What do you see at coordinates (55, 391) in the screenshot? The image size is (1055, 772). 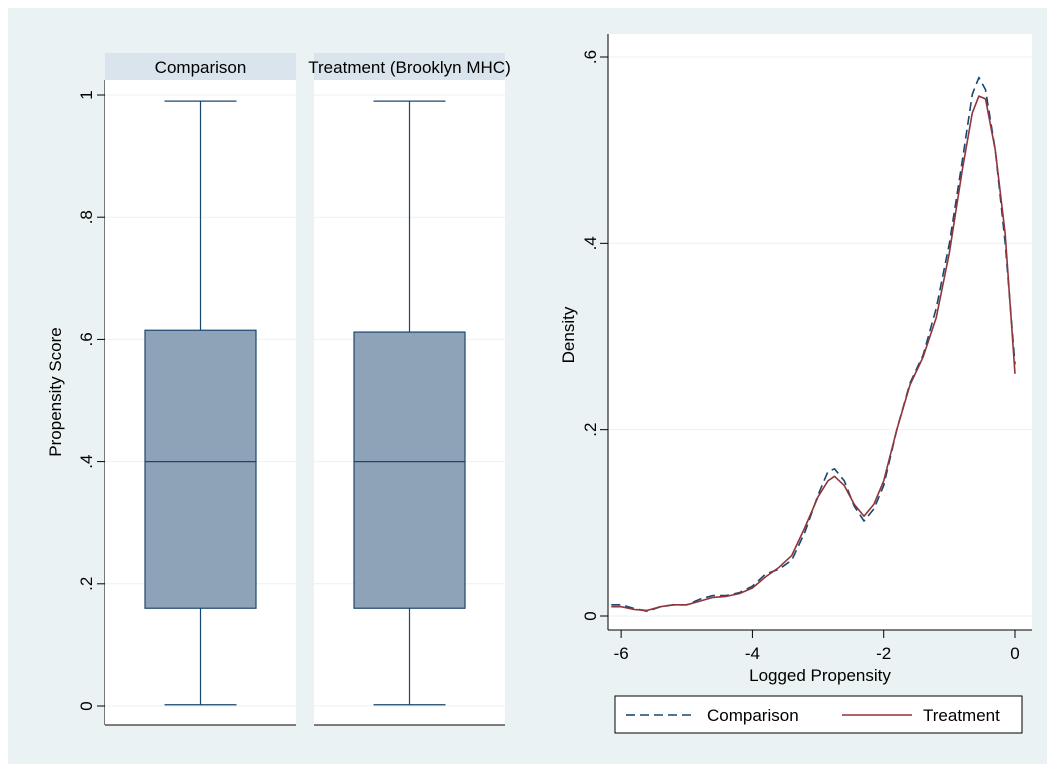 I see `boxplot-y-axis-title: Propensity Score` at bounding box center [55, 391].